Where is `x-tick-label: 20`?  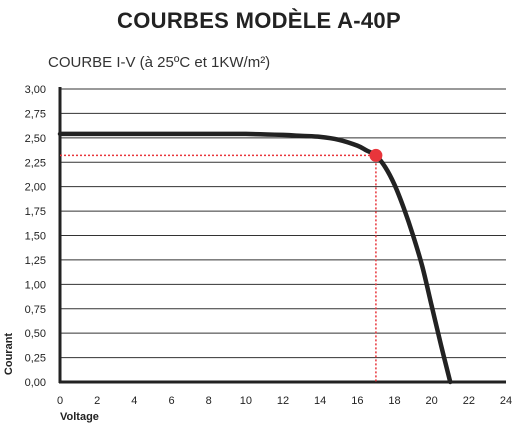 x-tick-label: 20 is located at coordinates (432, 401).